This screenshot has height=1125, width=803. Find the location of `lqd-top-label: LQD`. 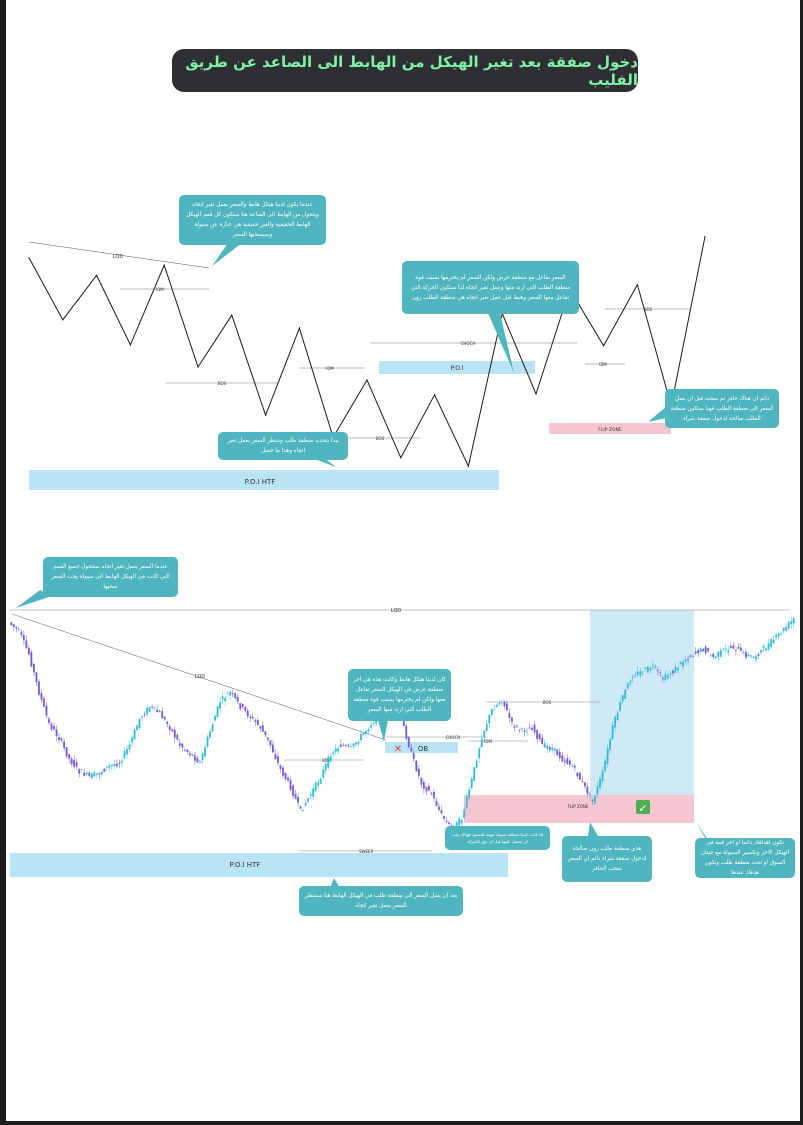

lqd-top-label: LQD is located at coordinates (396, 611).